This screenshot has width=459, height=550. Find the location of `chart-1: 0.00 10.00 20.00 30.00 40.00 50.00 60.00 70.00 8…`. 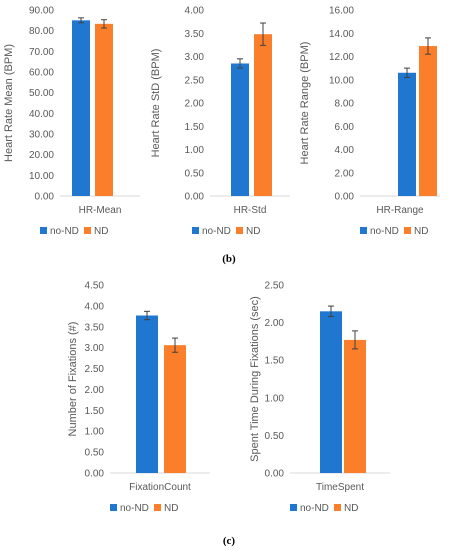

chart-1: 0.00 10.00 20.00 30.00 40.00 50.00 60.00 70.00 8… is located at coordinates (71, 121).